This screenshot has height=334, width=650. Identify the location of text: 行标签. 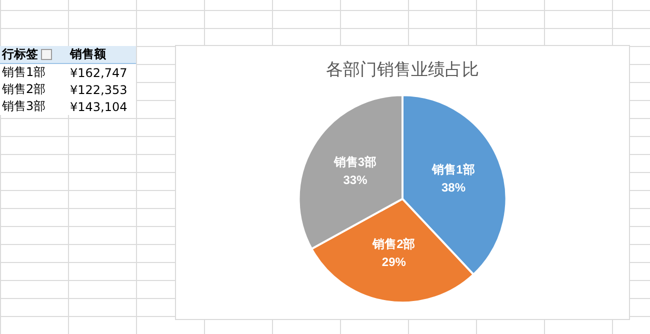
(34, 55).